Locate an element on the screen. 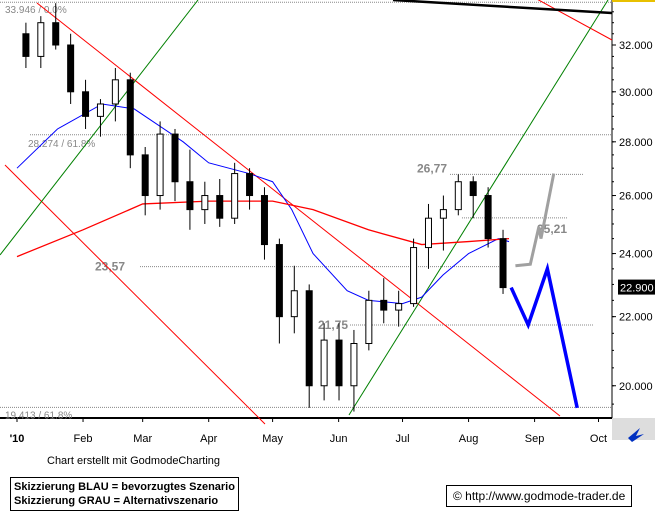 The height and width of the screenshot is (516, 655). legend-grey: Skizzierung GRAU = Alternativszenario is located at coordinates (116, 501).